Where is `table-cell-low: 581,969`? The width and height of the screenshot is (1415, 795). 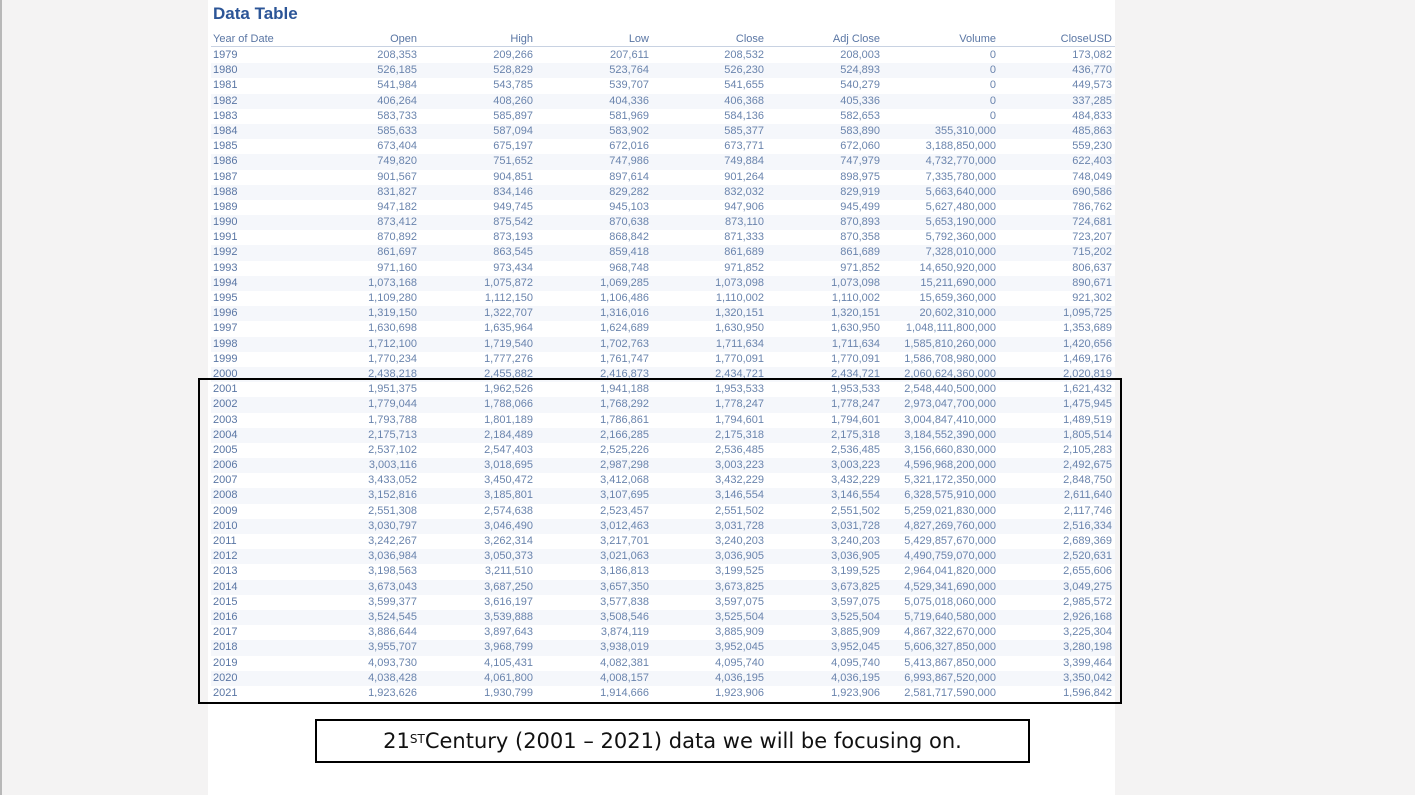 table-cell-low: 581,969 is located at coordinates (629, 115).